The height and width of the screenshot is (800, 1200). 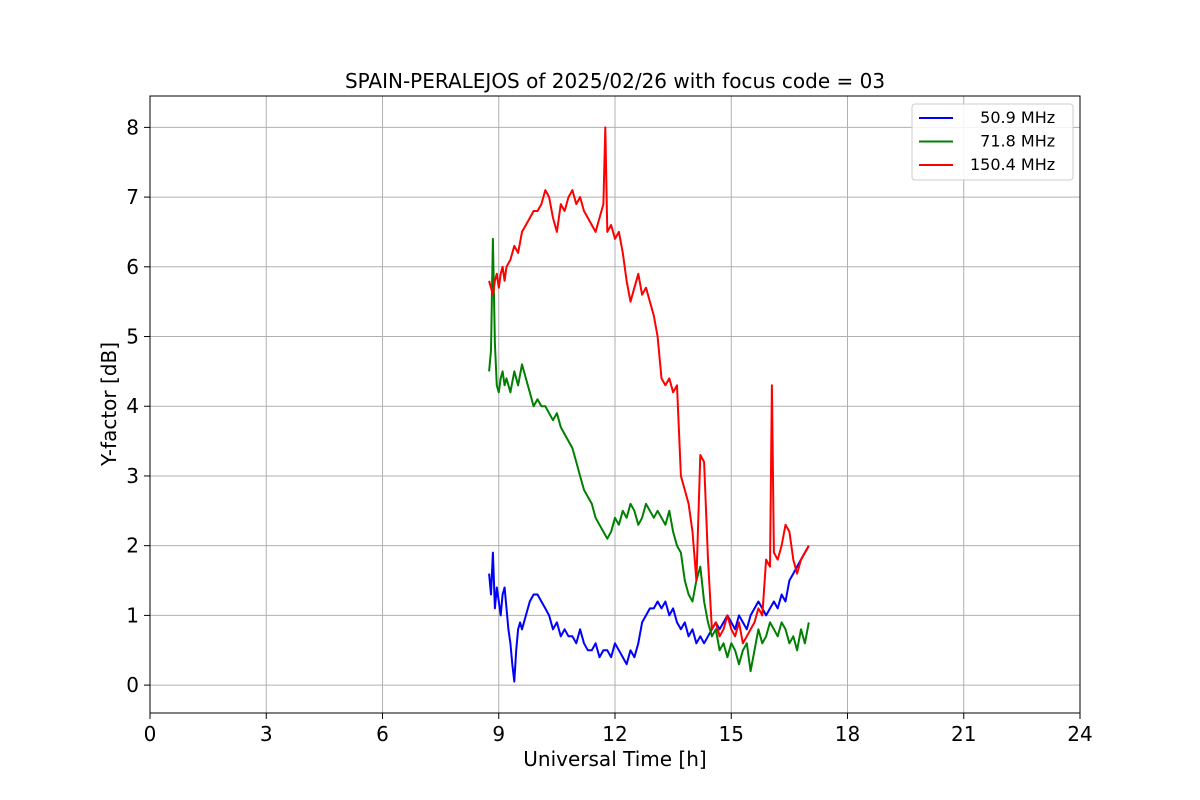 I want to click on y-tick-label: 4, so click(x=132, y=406).